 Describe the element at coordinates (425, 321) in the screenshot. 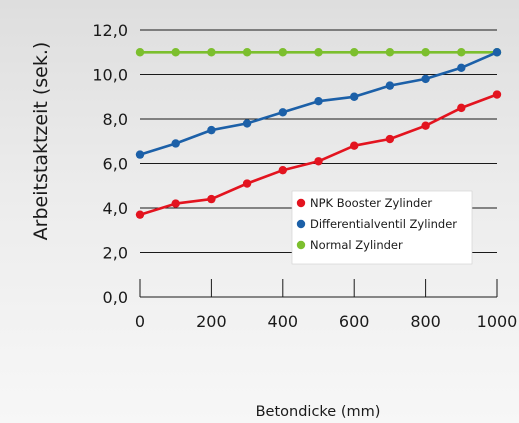

I see `x-tick-label: 800` at that location.